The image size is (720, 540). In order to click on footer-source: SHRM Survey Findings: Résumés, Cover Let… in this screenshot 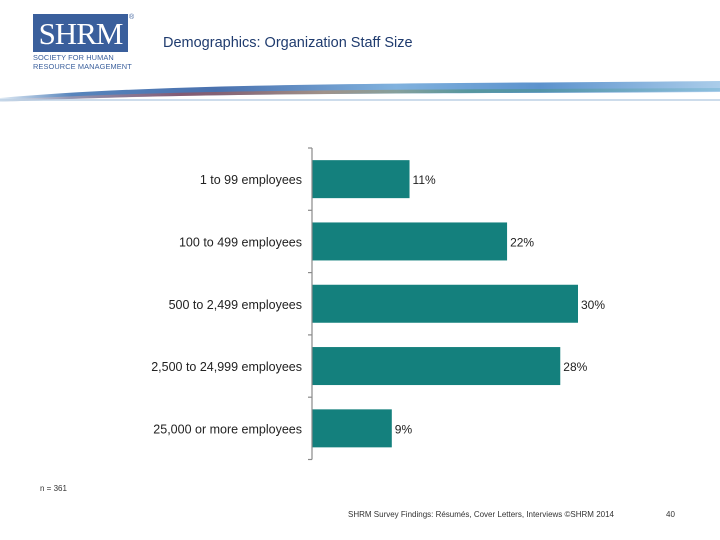, I will do `click(481, 514)`.